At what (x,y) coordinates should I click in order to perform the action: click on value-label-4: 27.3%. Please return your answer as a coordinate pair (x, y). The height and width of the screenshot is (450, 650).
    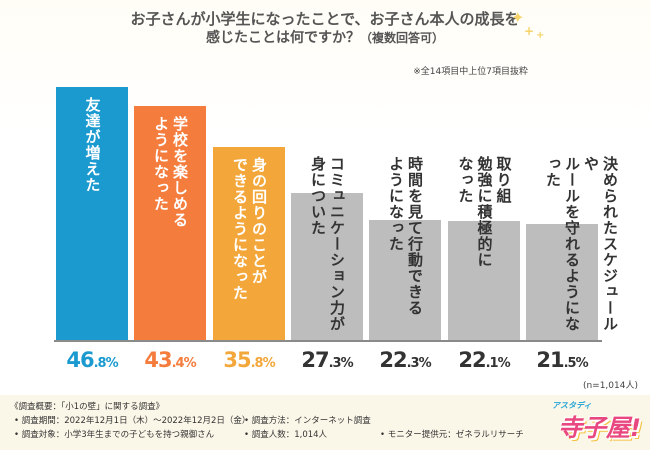
    Looking at the image, I should click on (327, 360).